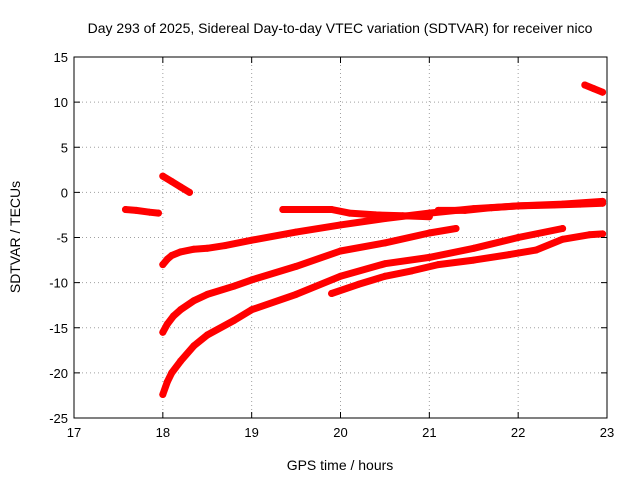  Describe the element at coordinates (74, 432) in the screenshot. I see `x-tick-label: 17` at that location.